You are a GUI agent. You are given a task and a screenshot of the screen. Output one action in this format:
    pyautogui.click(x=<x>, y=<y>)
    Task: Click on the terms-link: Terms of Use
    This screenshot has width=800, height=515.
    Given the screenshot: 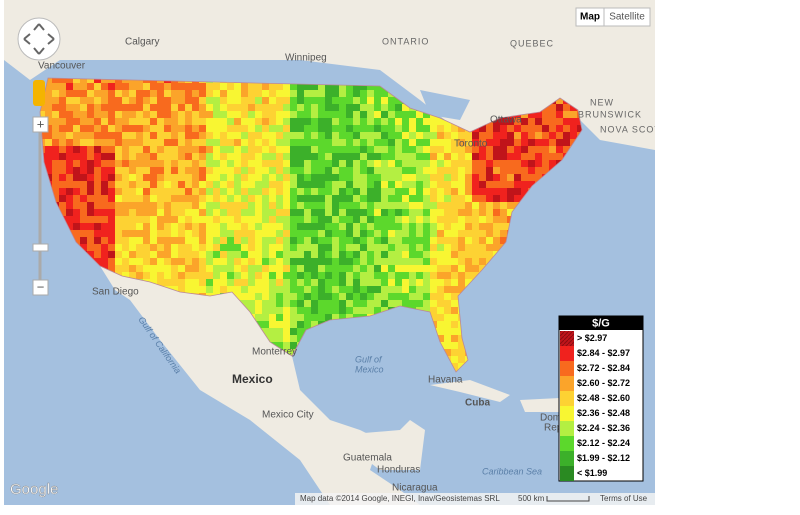 What is the action you would take?
    pyautogui.click(x=624, y=498)
    